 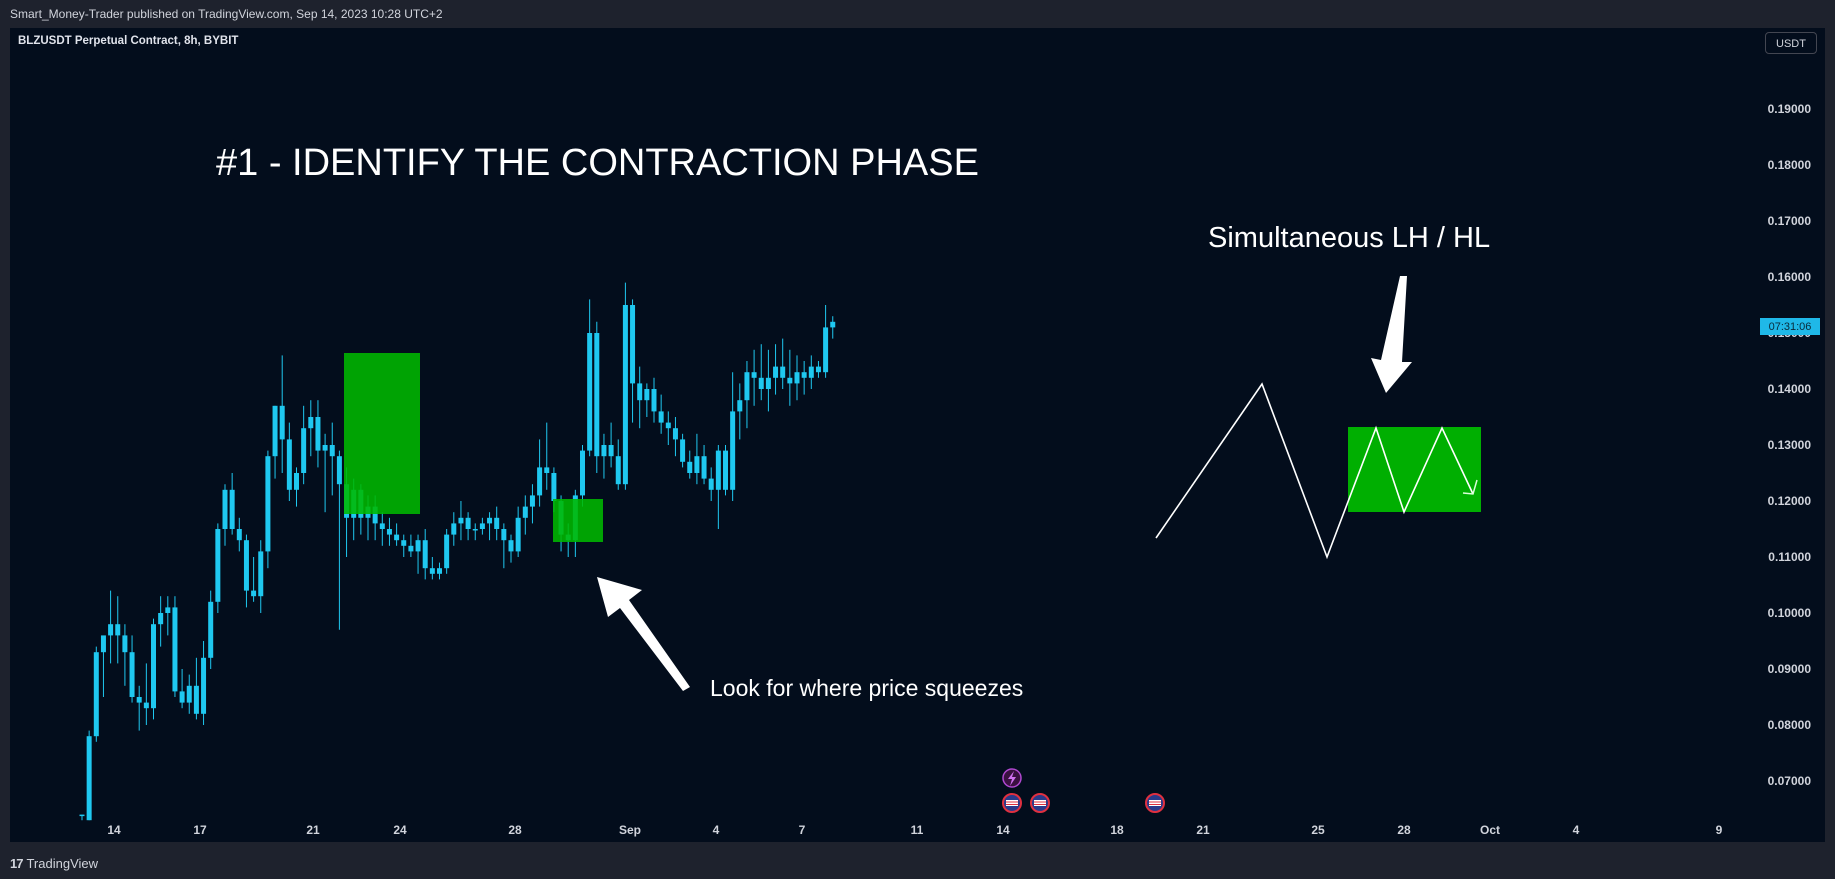 What do you see at coordinates (802, 830) in the screenshot?
I see `time-tick-label: 7` at bounding box center [802, 830].